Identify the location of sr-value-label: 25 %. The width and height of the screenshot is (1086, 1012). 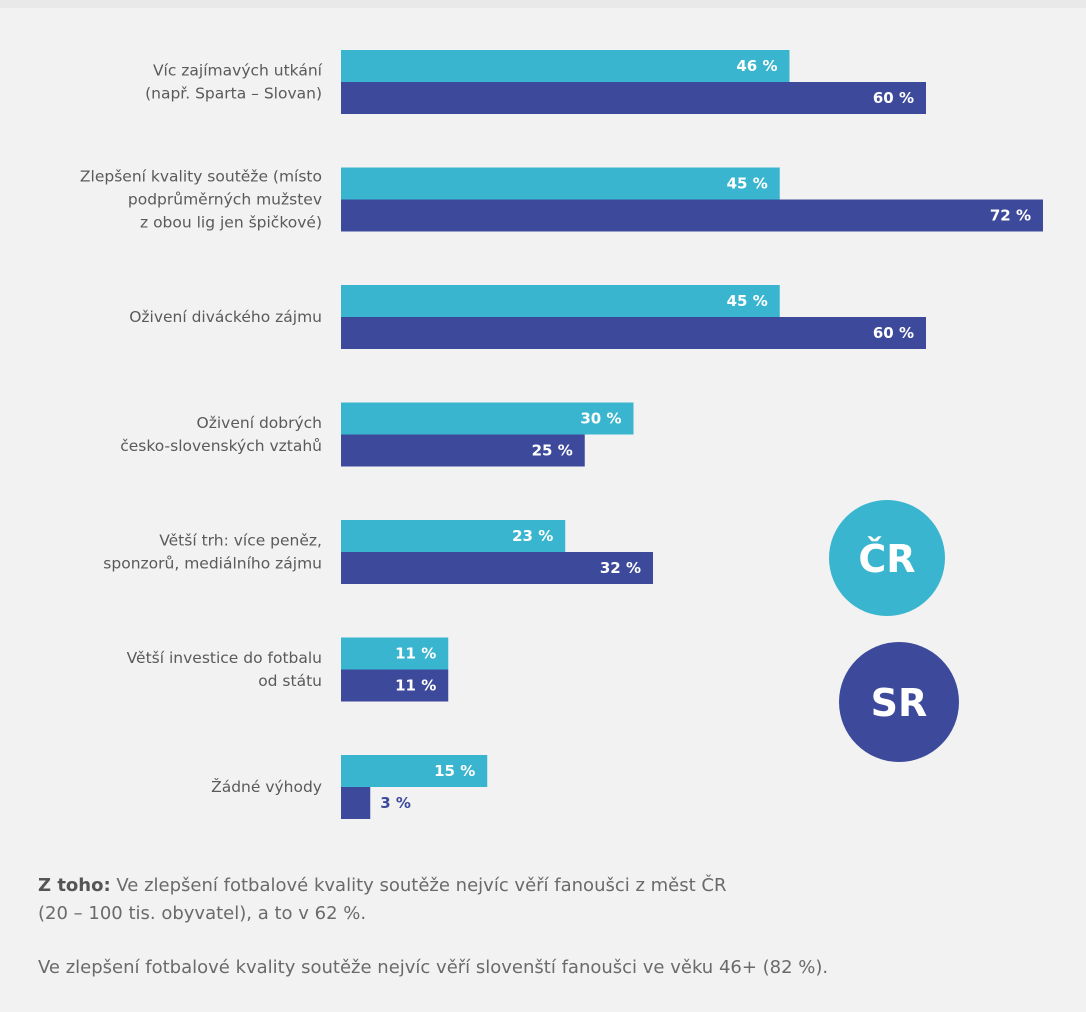
(552, 451).